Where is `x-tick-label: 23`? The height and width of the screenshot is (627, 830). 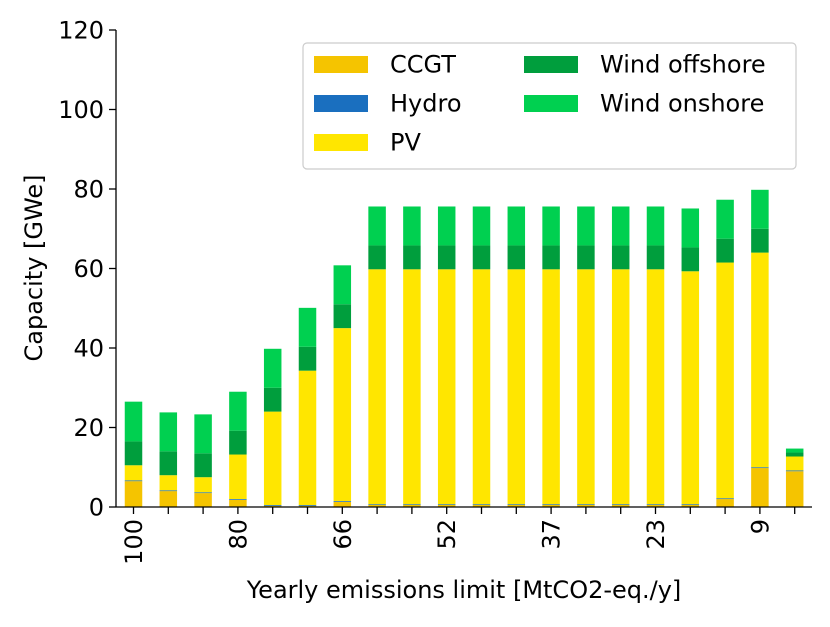 x-tick-label: 23 is located at coordinates (656, 534).